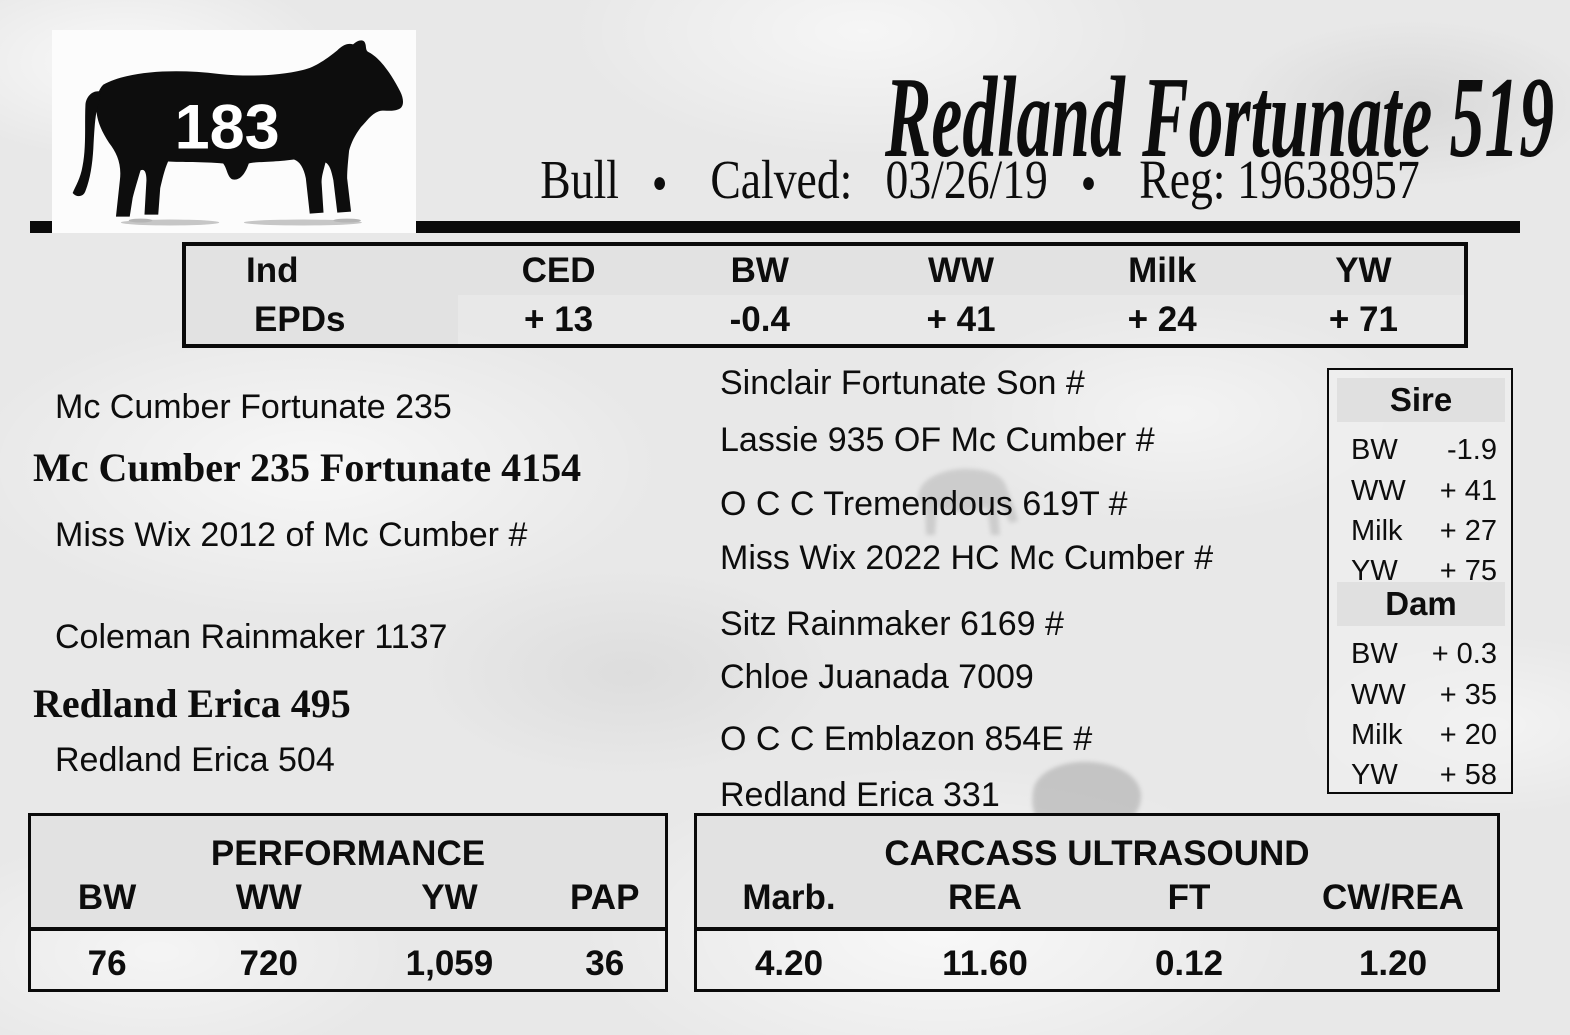 The height and width of the screenshot is (1035, 1570). What do you see at coordinates (1468, 570) in the screenshot?
I see `epd-trait-value: + 75` at bounding box center [1468, 570].